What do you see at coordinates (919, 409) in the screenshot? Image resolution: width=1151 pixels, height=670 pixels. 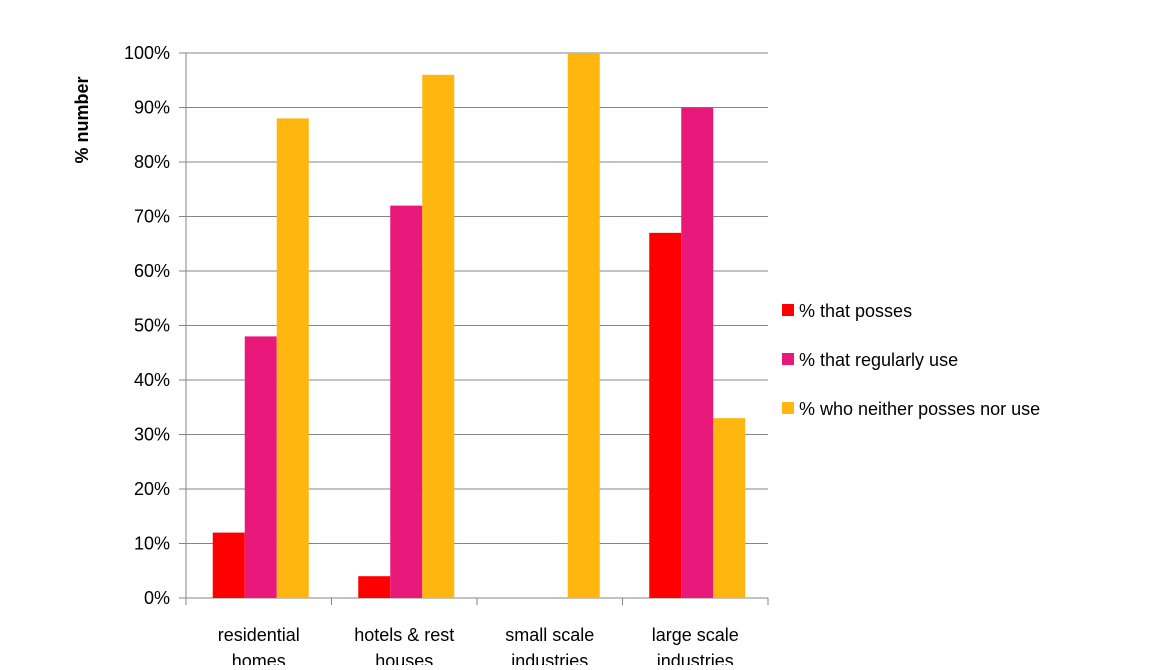 I see `legend-label: % who neither posses nor use` at bounding box center [919, 409].